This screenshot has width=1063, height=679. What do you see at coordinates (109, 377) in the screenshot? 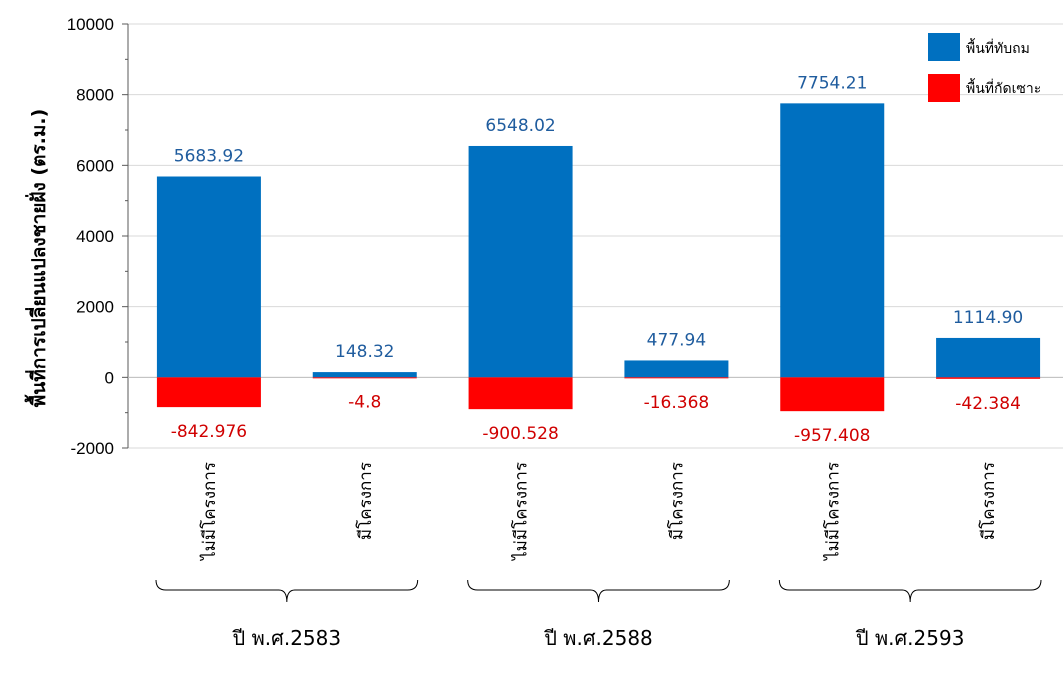
I see `y-tick-label: 0` at bounding box center [109, 377].